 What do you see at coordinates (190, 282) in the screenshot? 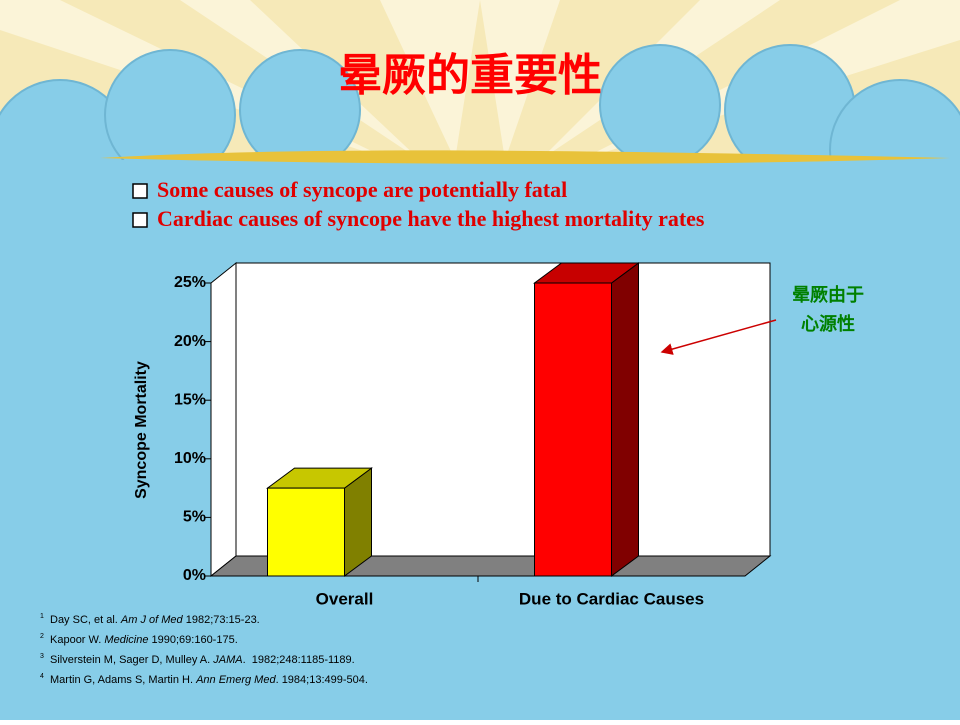
I see `y-tick-label: 25%` at bounding box center [190, 282].